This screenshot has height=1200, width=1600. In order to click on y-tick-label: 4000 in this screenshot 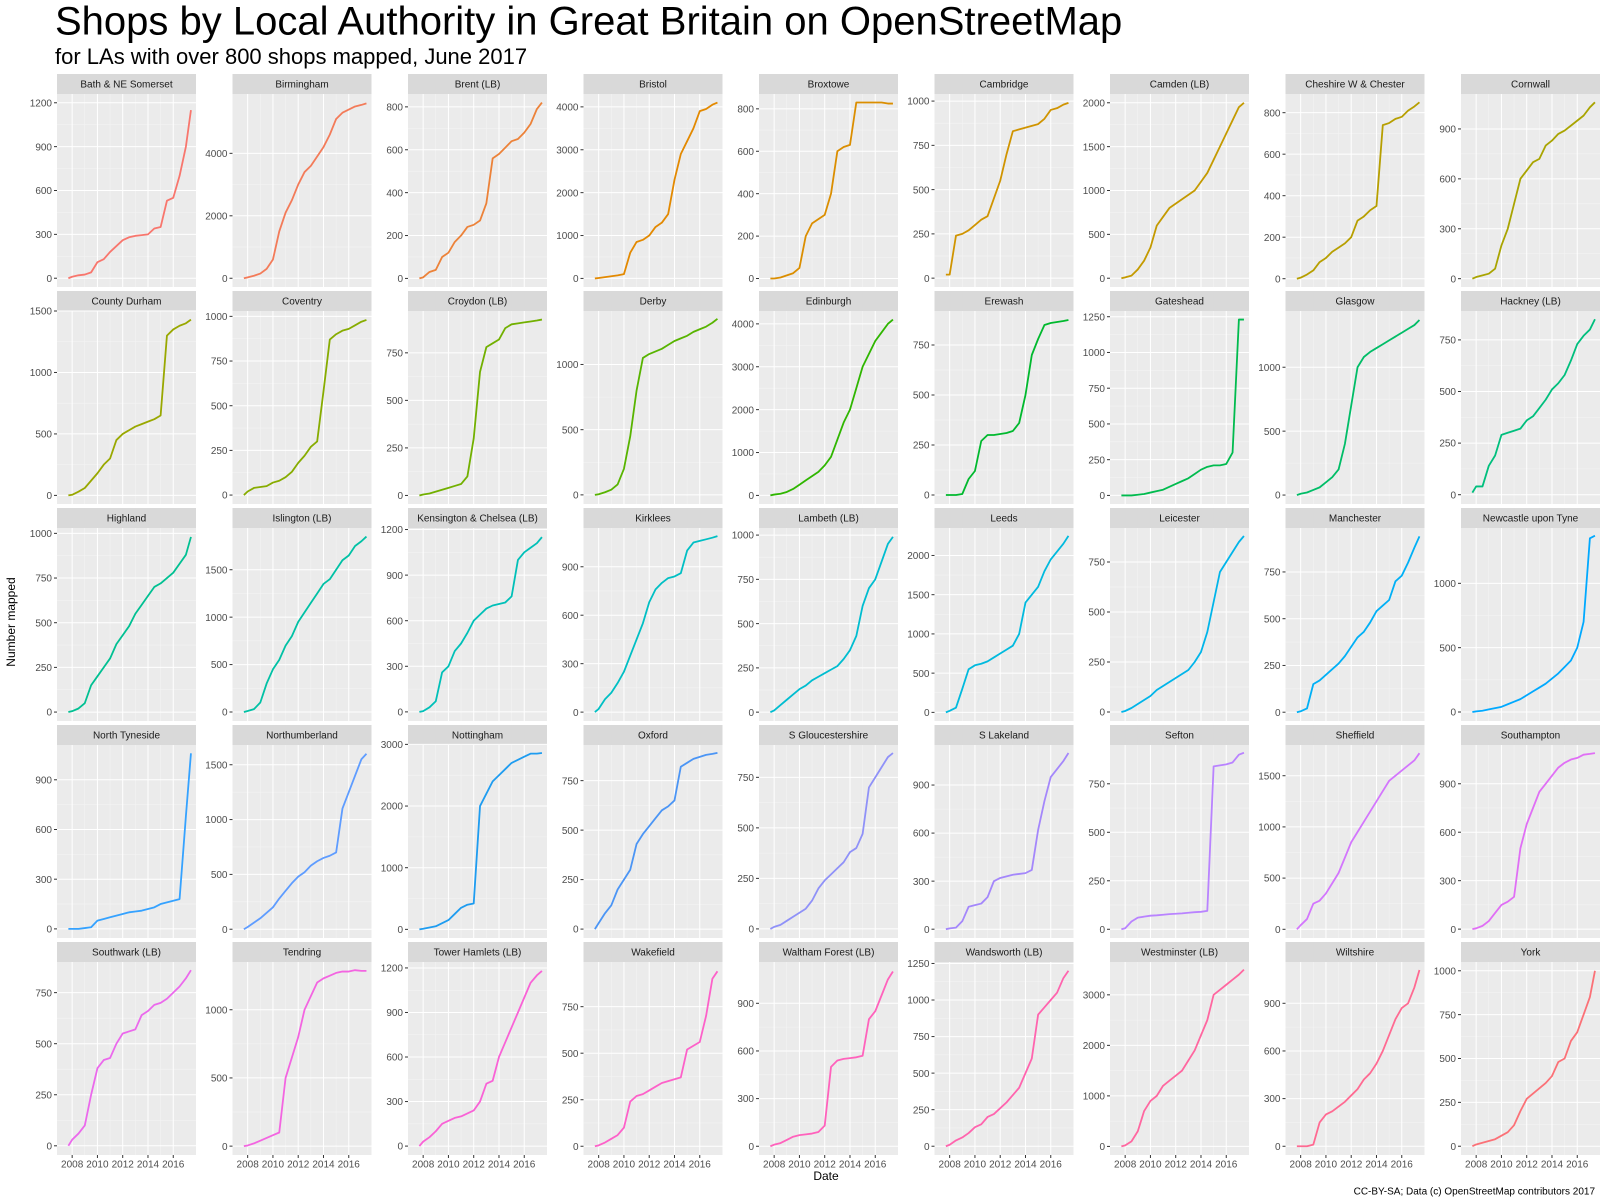, I will do `click(743, 325)`.